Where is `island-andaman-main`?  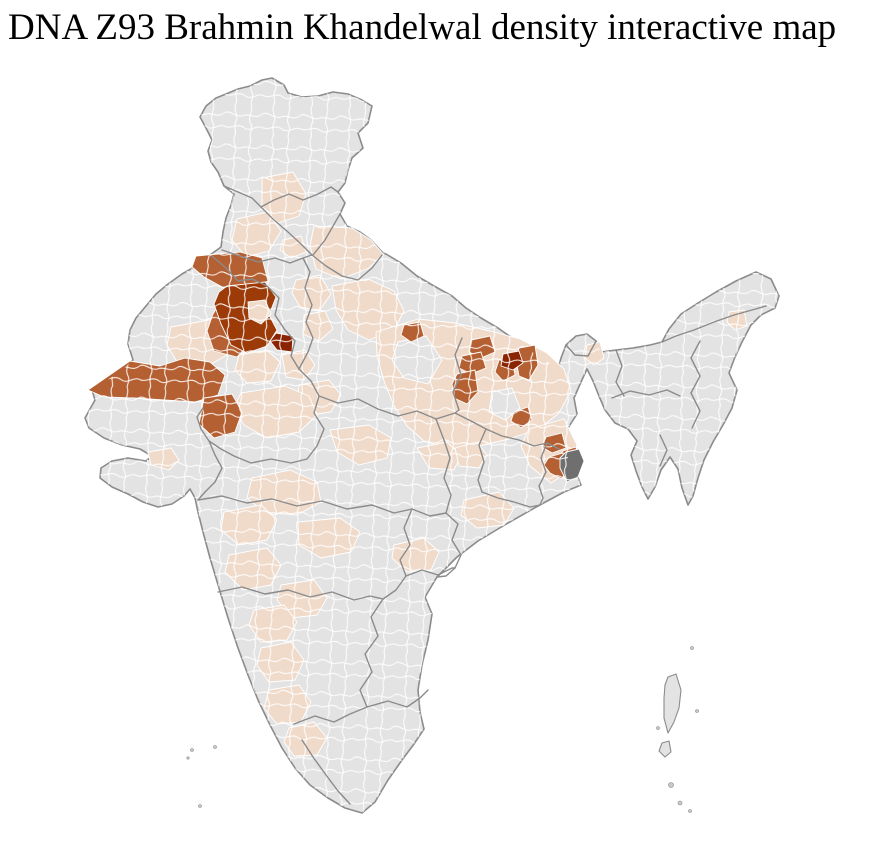 island-andaman-main is located at coordinates (672, 703).